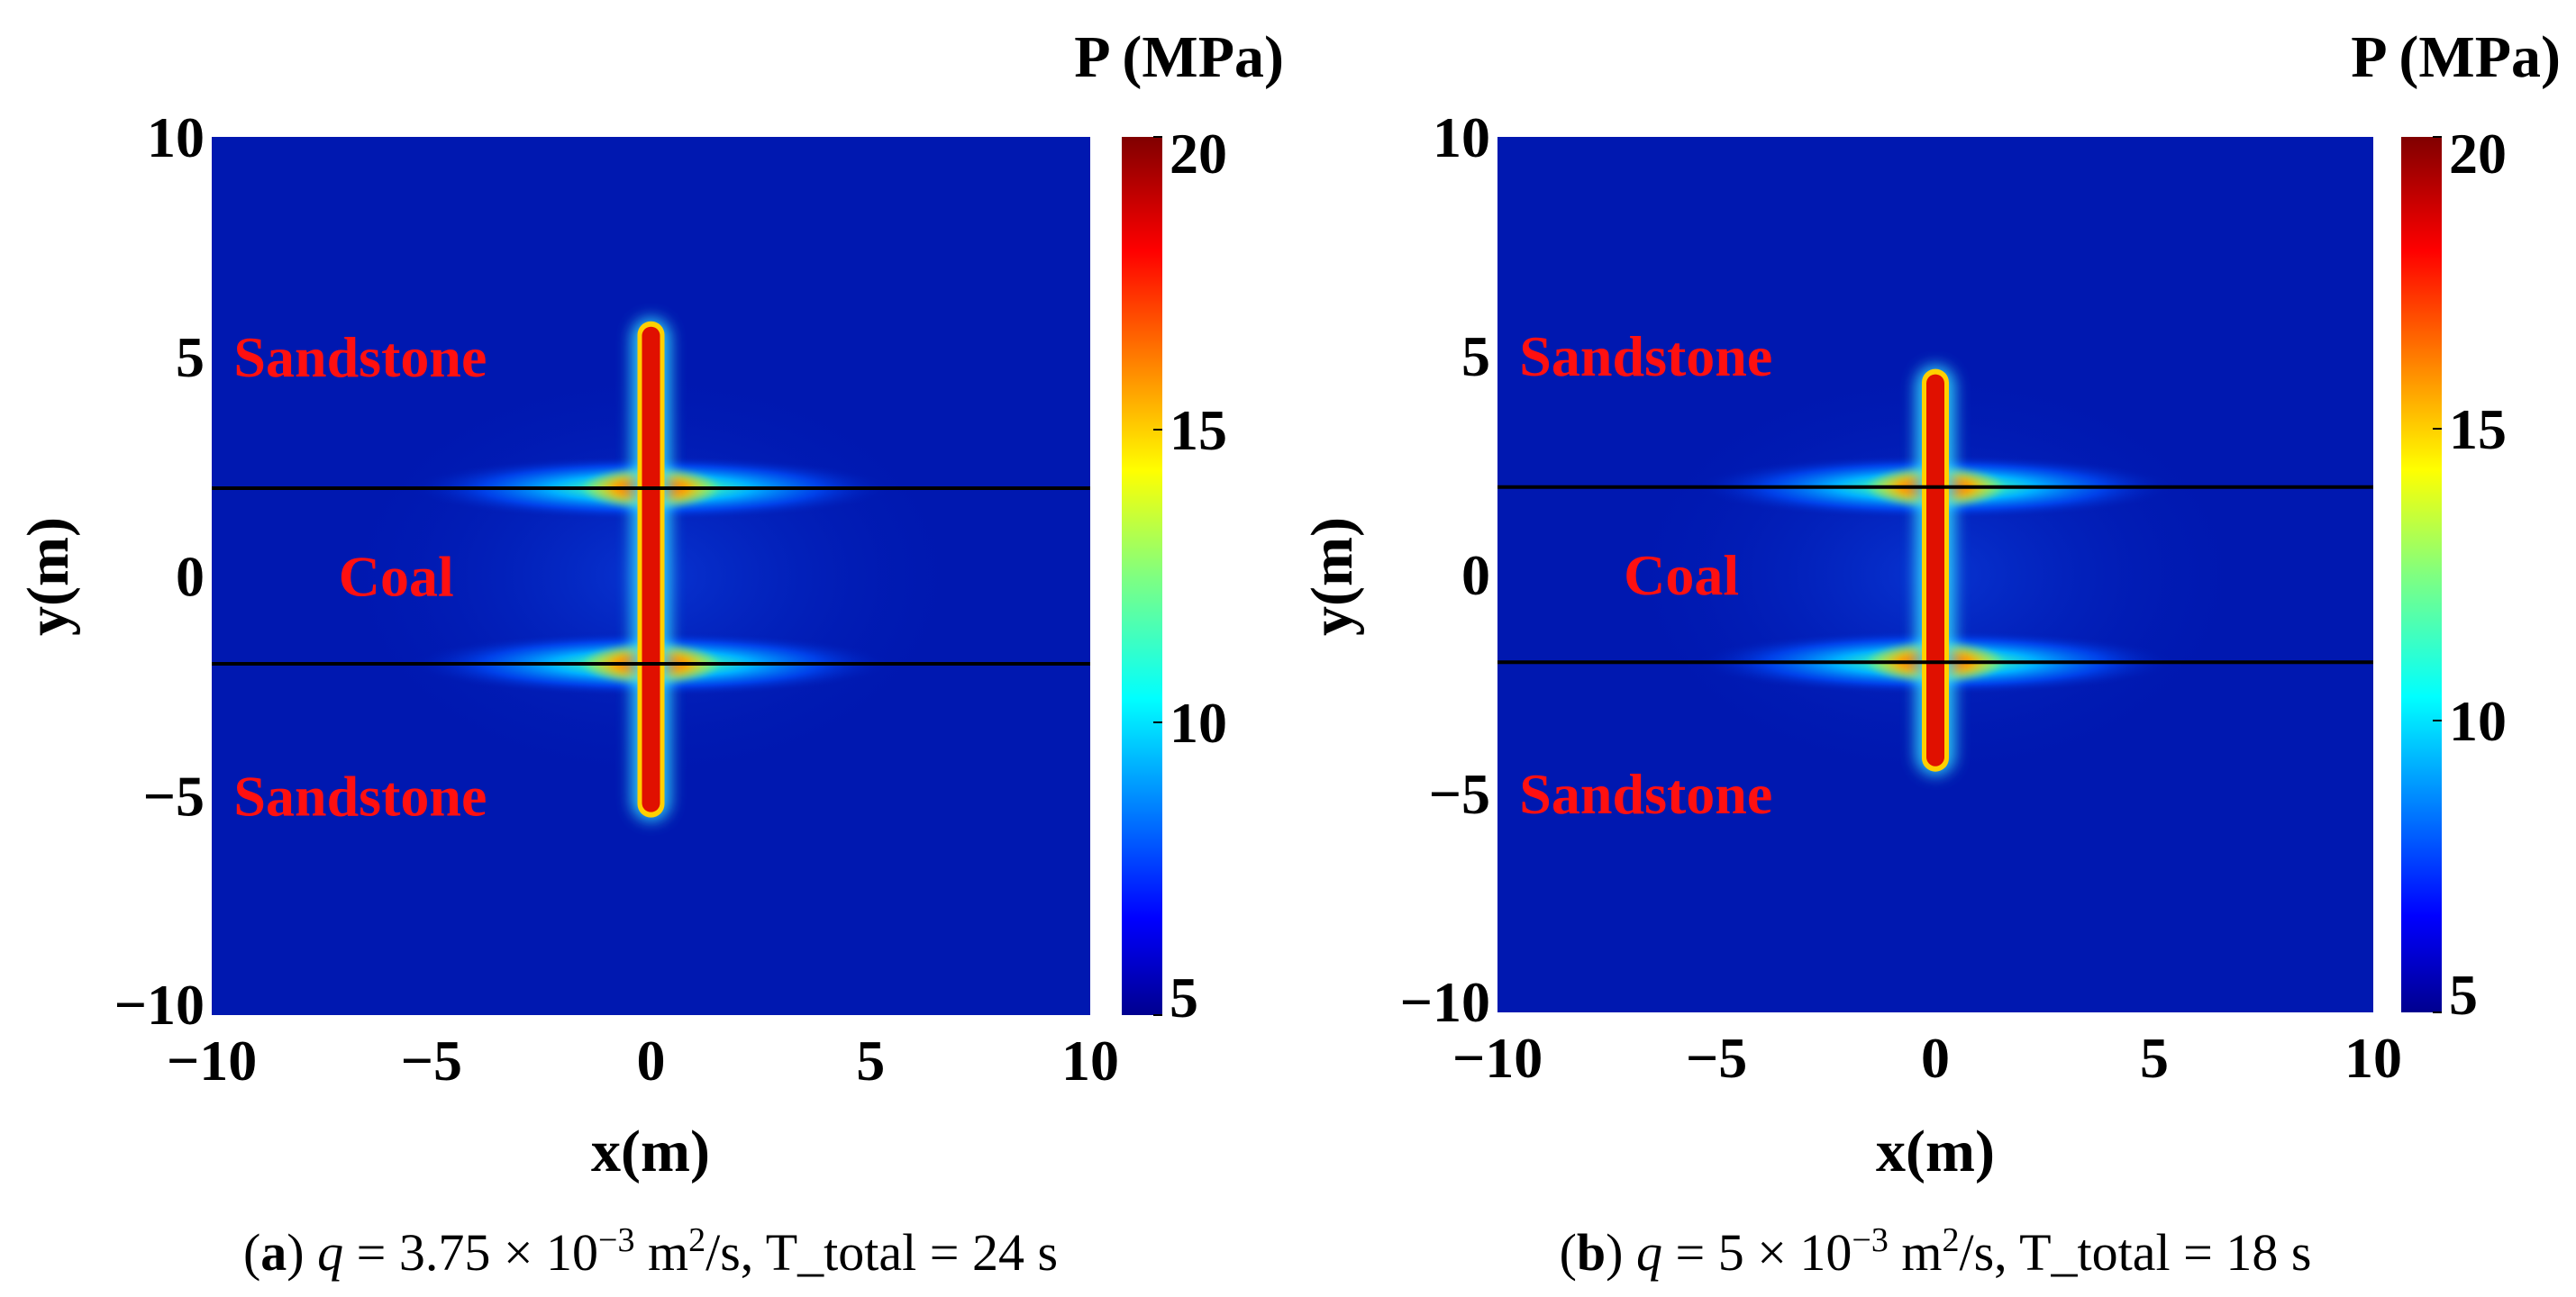 The height and width of the screenshot is (1297, 2576). I want to click on panel-caption: (b) q = 5 × 10−3 m2/s, T_total = 18 s, so click(1936, 1251).